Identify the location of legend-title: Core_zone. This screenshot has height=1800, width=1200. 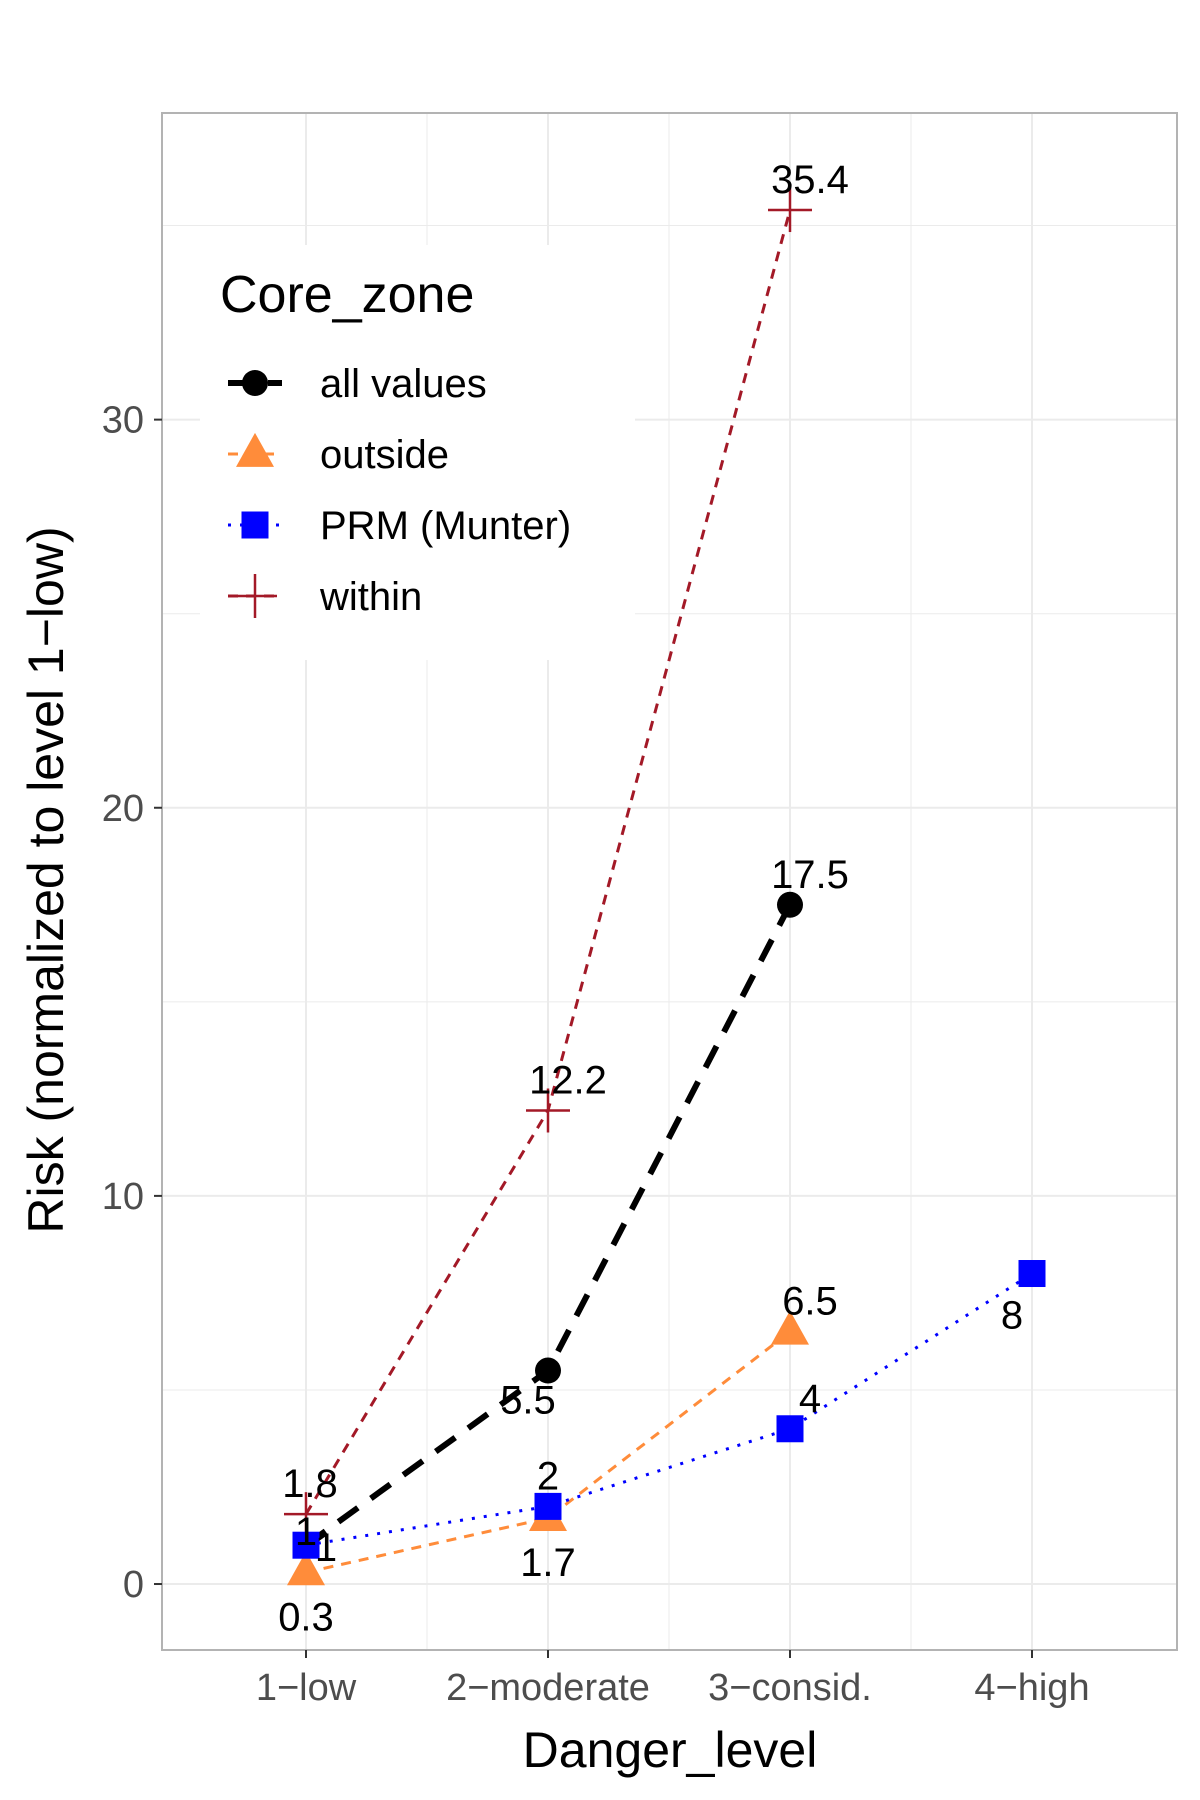
(347, 295).